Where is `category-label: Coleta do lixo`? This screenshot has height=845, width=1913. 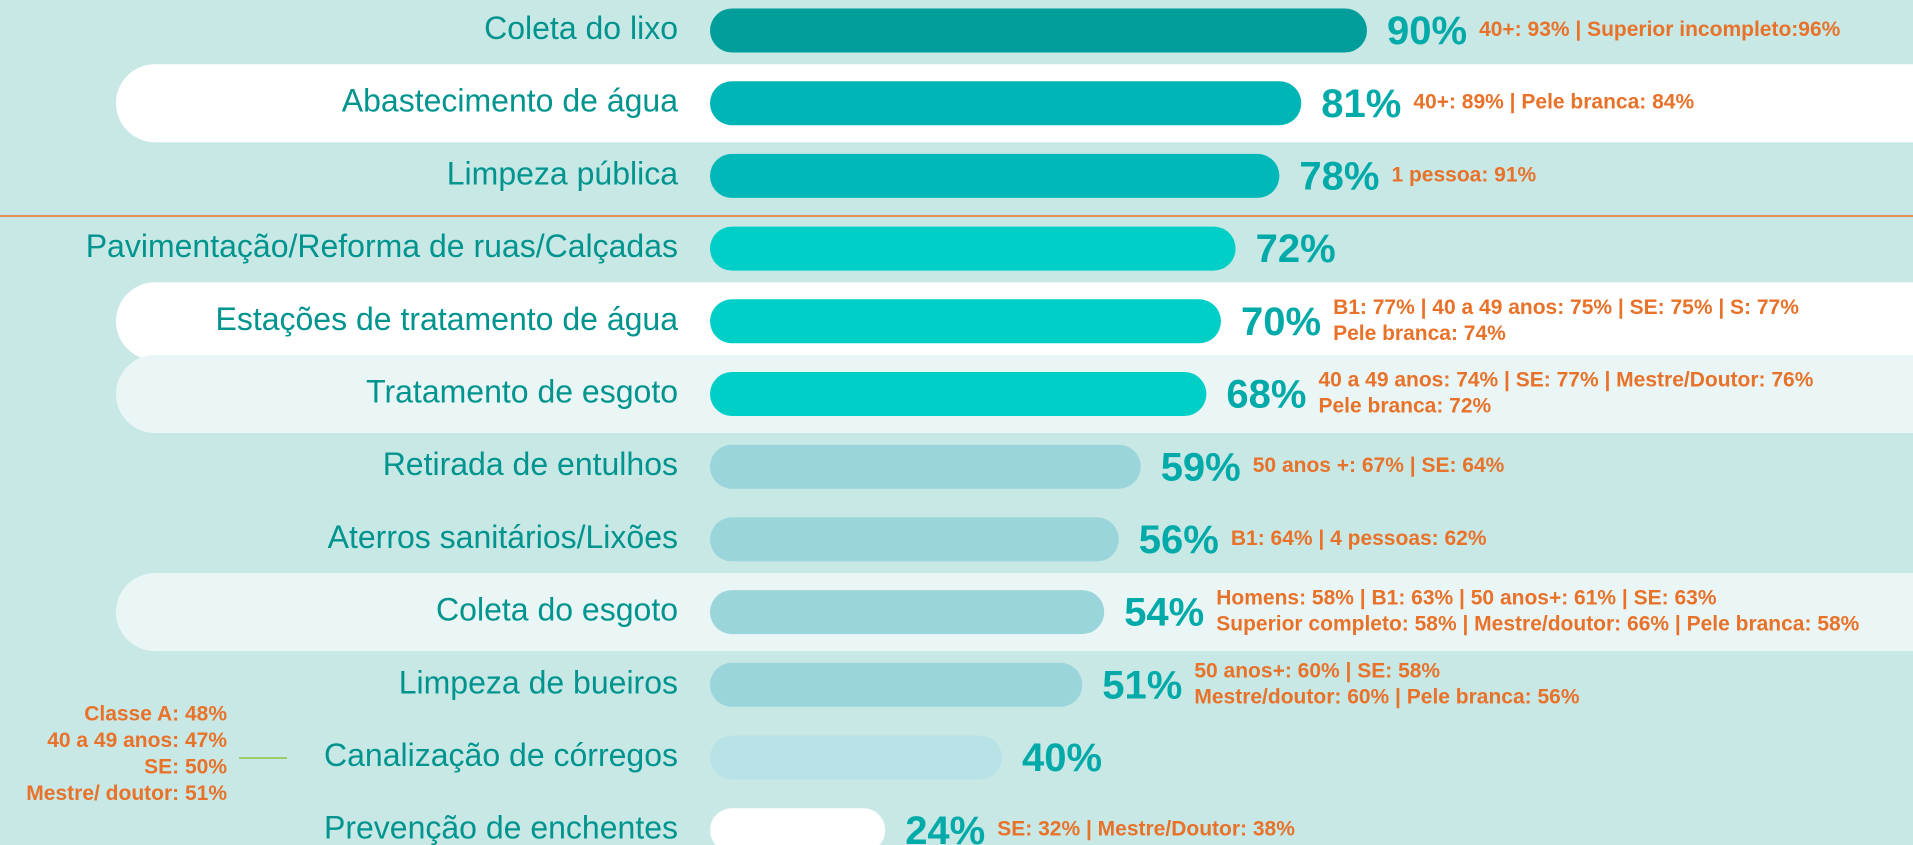 category-label: Coleta do lixo is located at coordinates (581, 28).